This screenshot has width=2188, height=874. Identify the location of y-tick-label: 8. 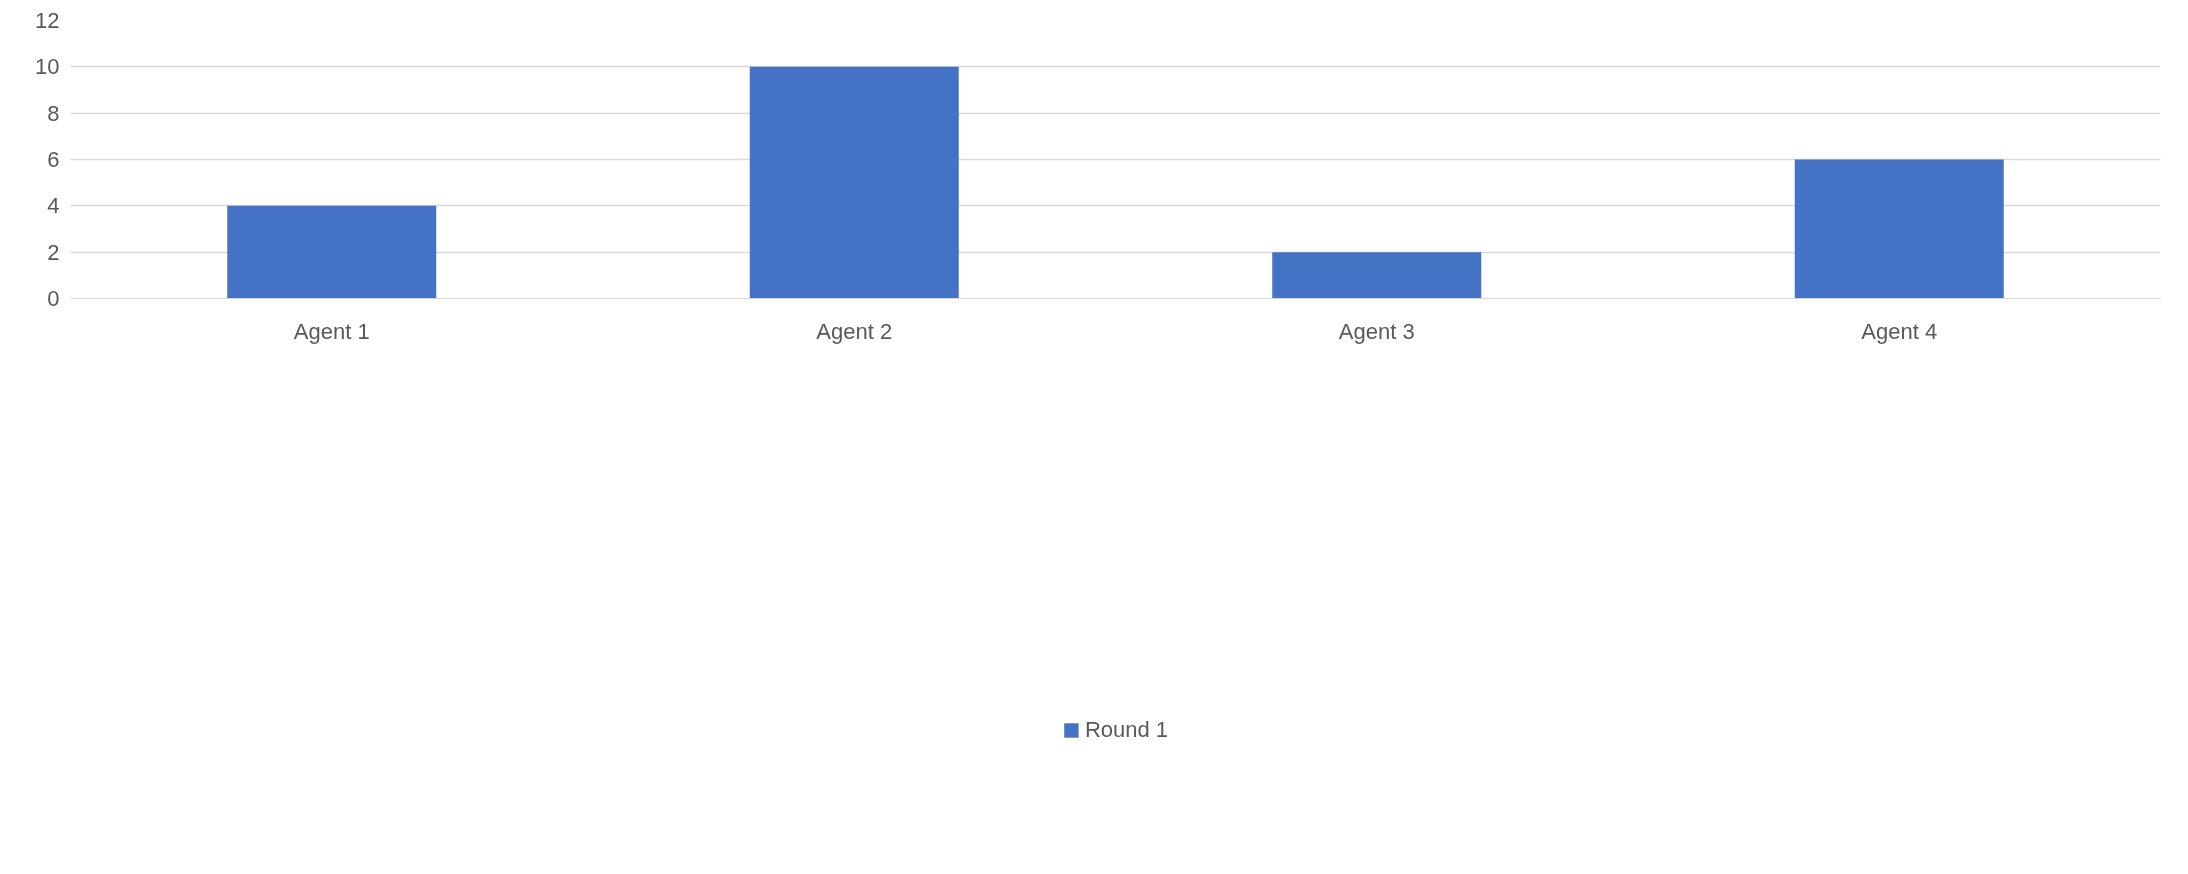
(53, 113).